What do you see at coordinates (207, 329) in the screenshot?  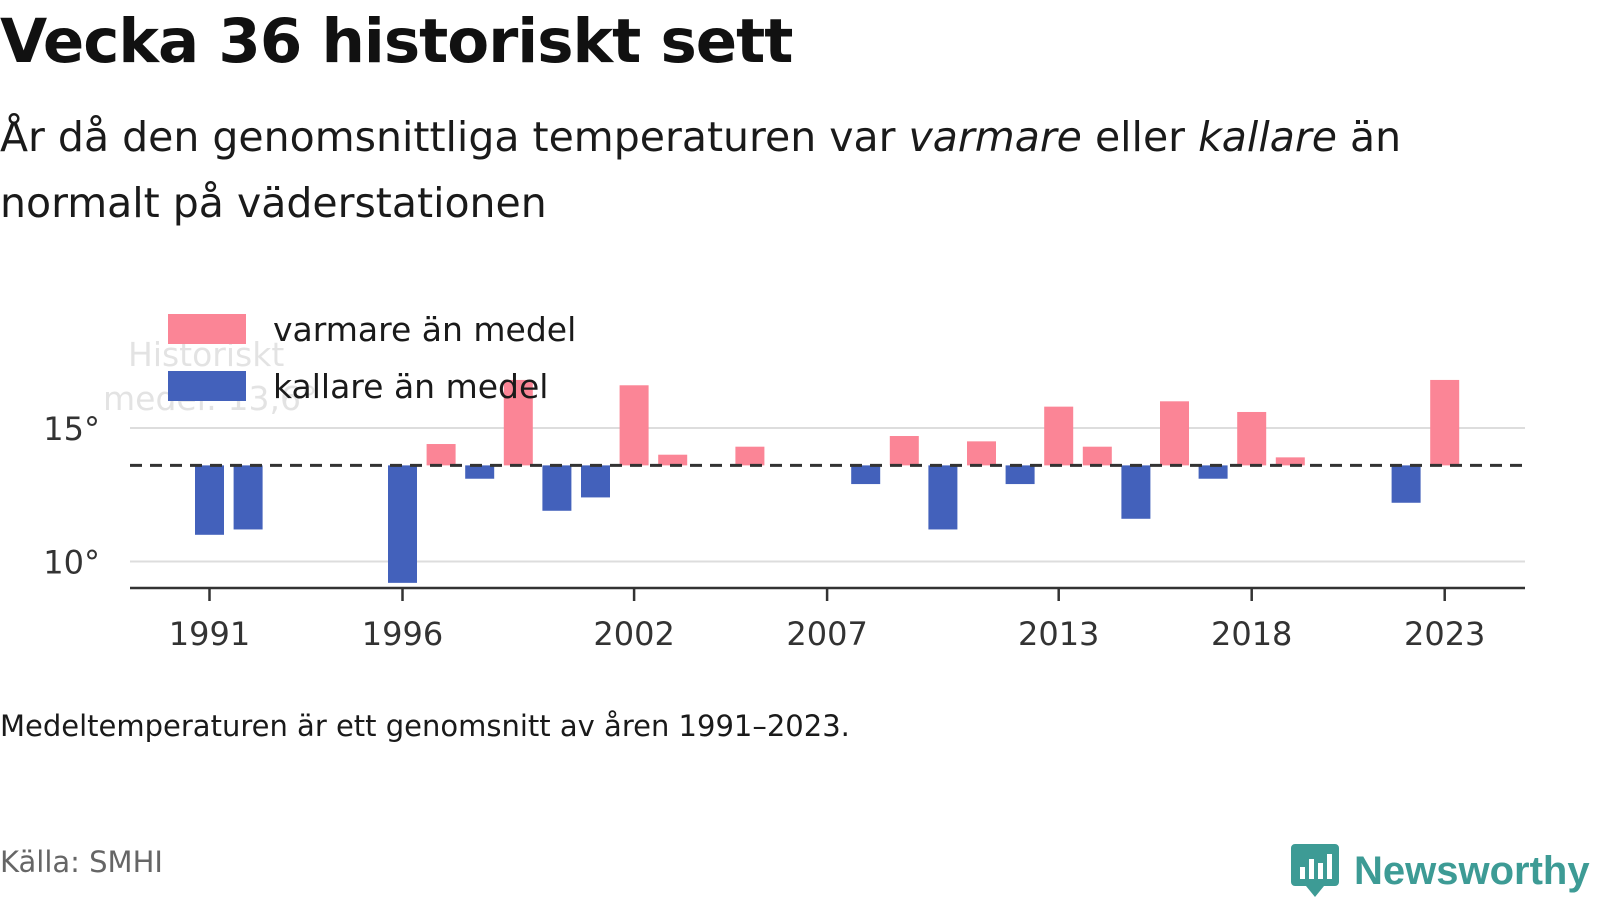 I see `legend-warm-swatch` at bounding box center [207, 329].